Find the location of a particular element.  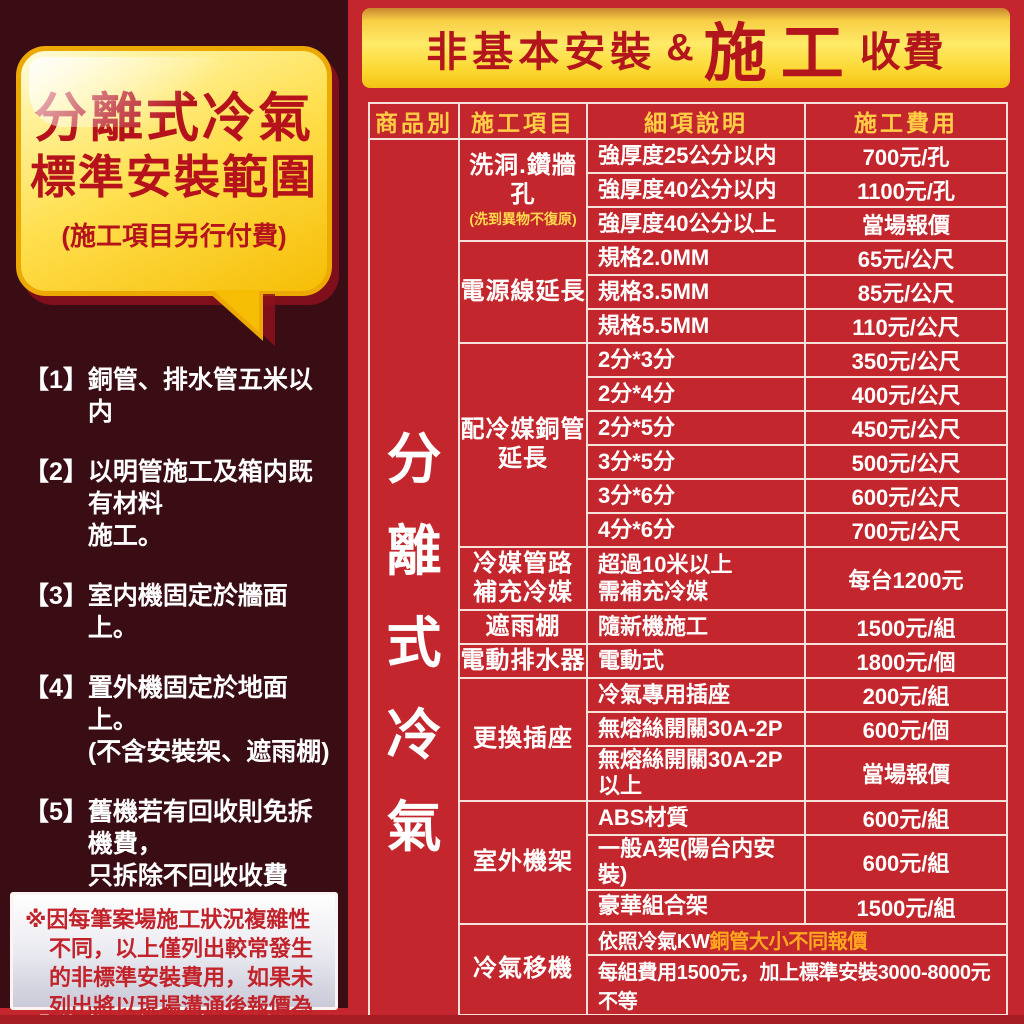

table-row: 每組費用1500元，加上標準安裝3000-8000元不等 is located at coordinates (688, 984).